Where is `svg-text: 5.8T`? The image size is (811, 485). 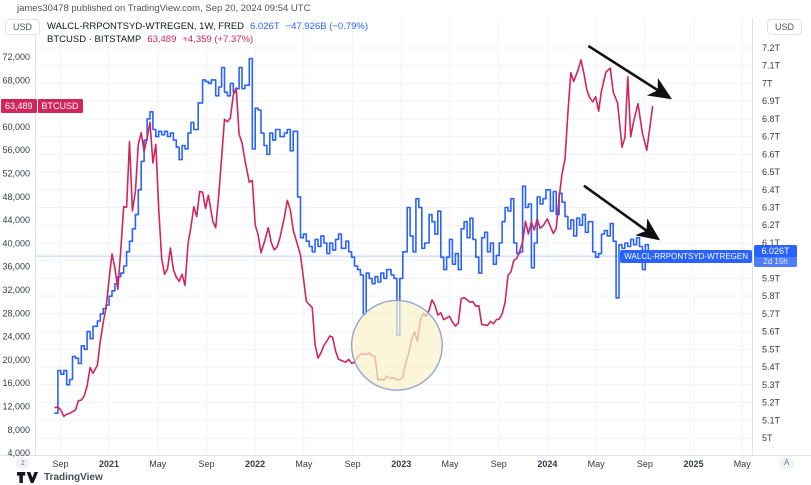
svg-text: 5.8T is located at coordinates (771, 296).